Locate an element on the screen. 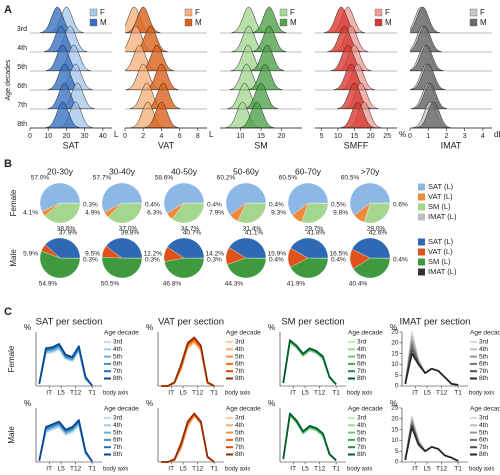  value-label: 7.9% is located at coordinates (216, 213).